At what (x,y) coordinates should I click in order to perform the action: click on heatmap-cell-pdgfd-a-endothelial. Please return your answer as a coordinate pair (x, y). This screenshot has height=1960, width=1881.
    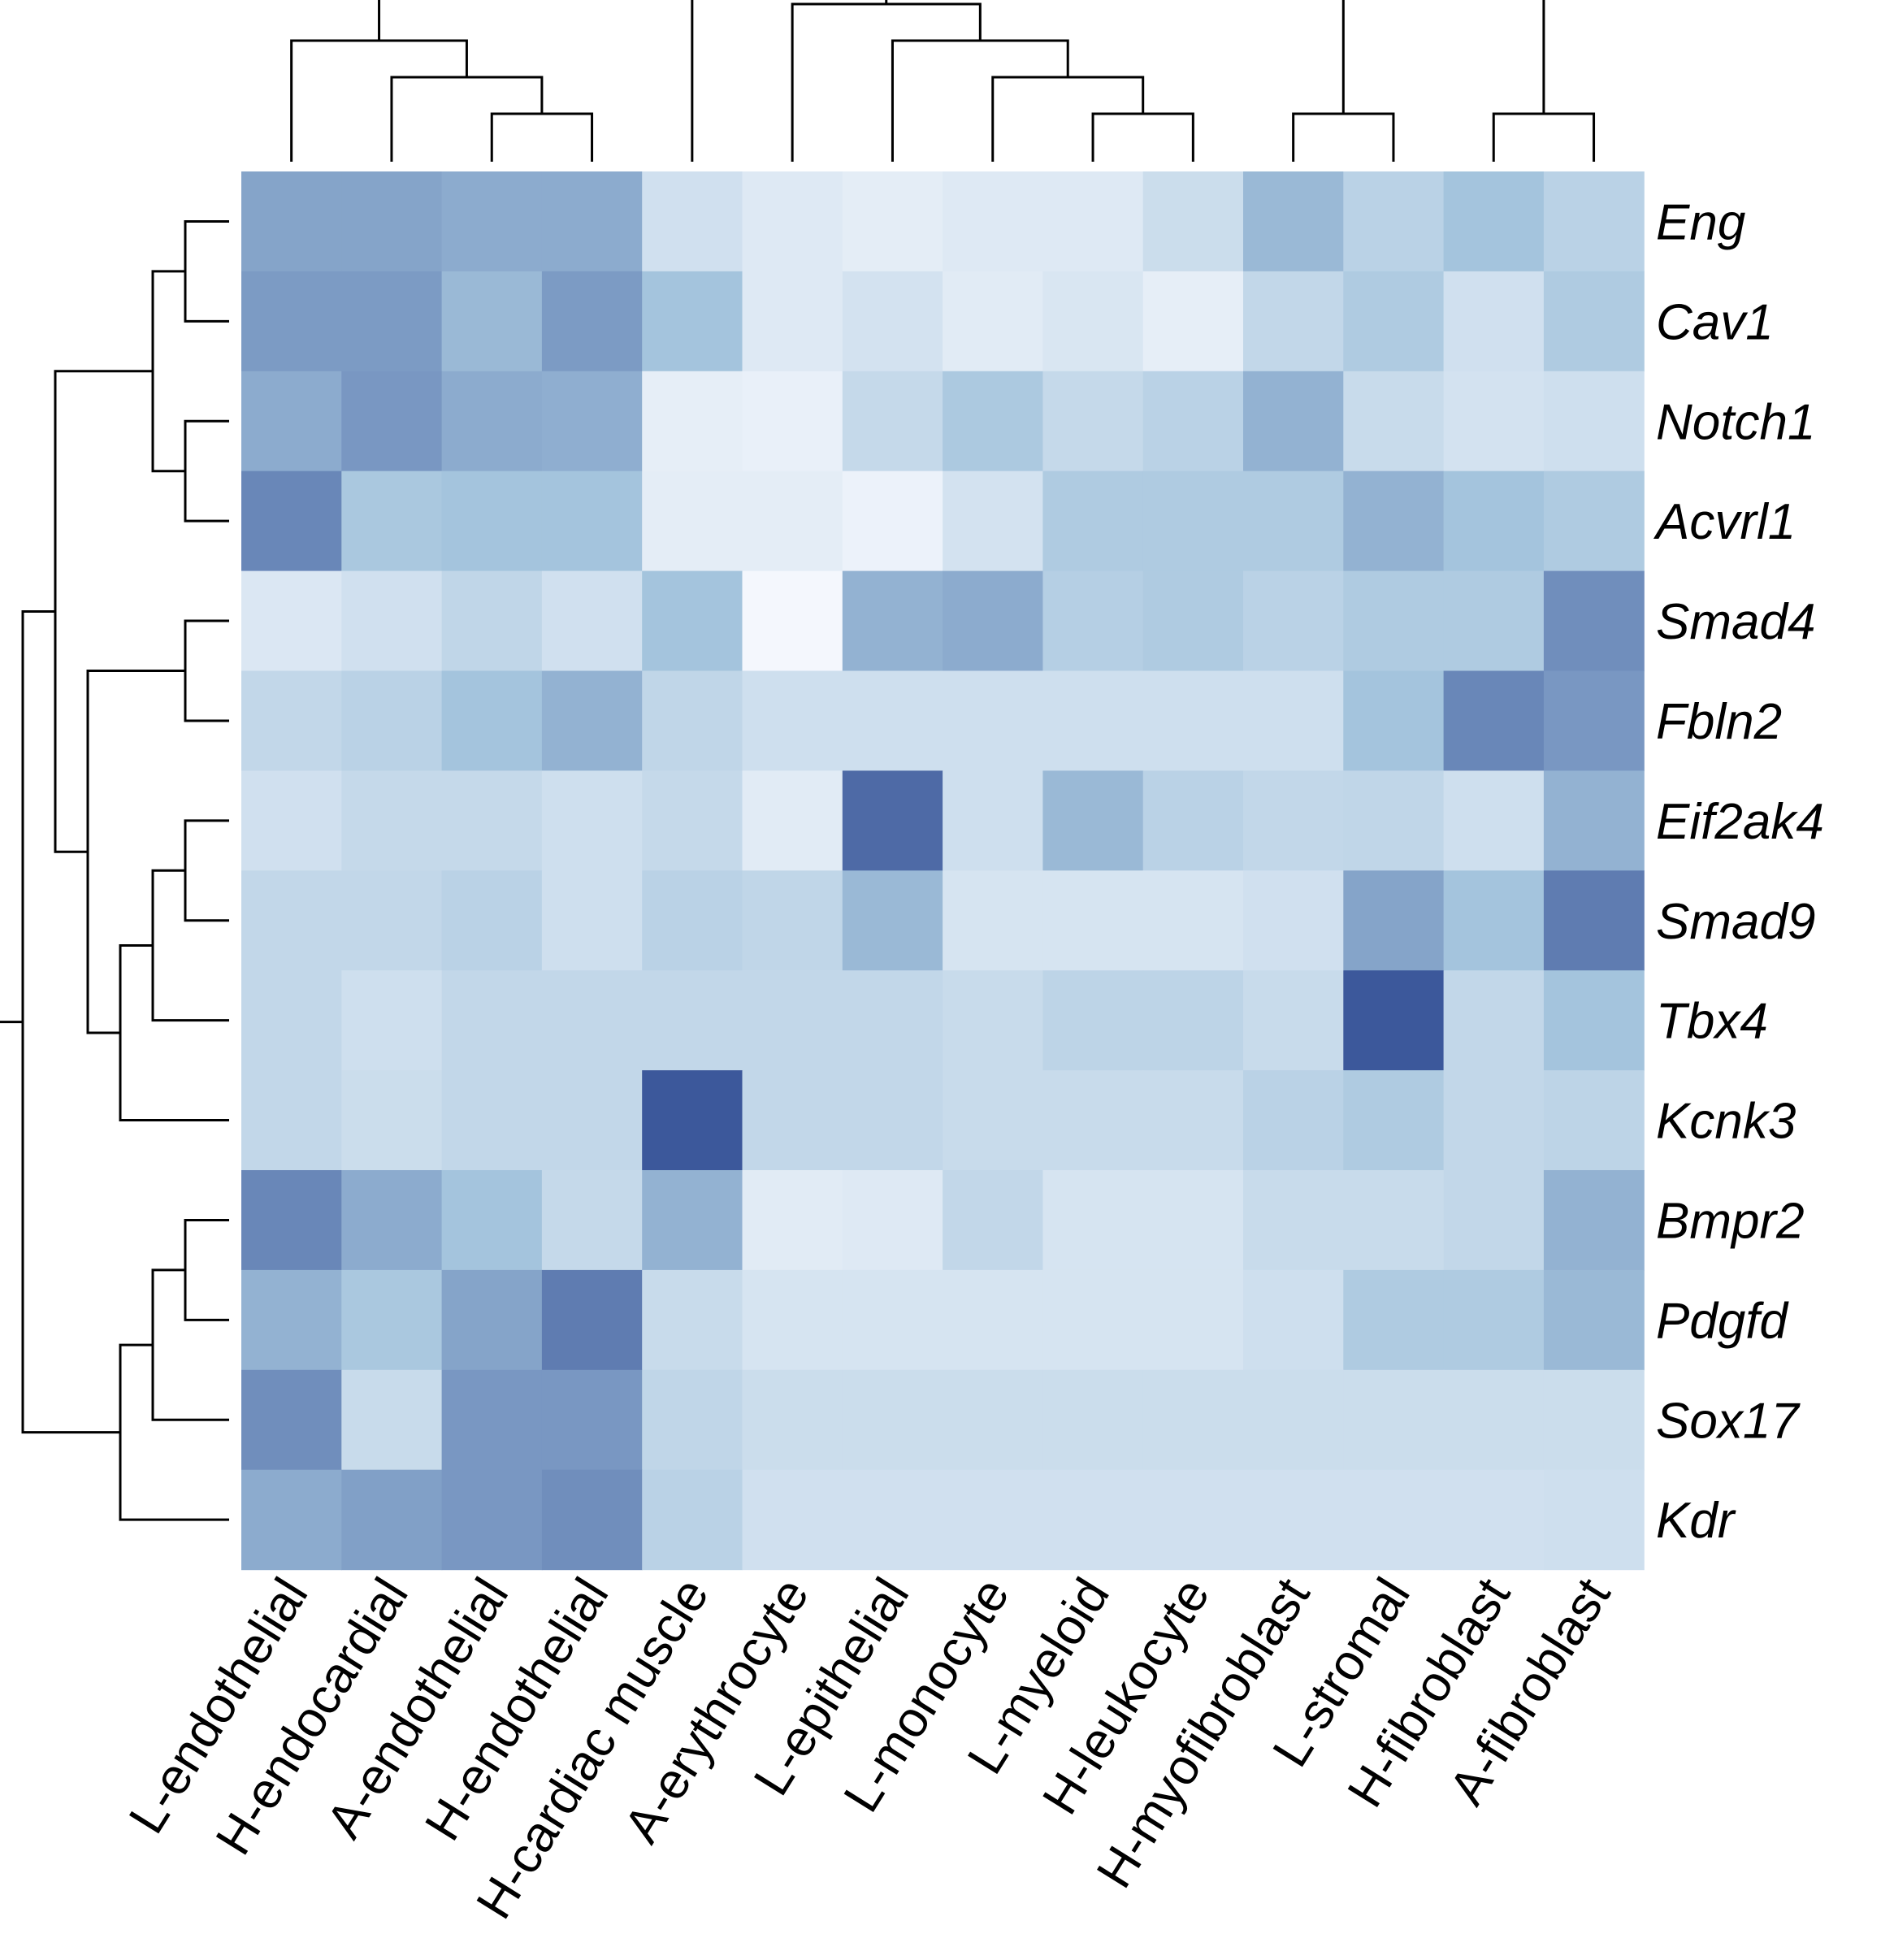
    Looking at the image, I should click on (492, 1320).